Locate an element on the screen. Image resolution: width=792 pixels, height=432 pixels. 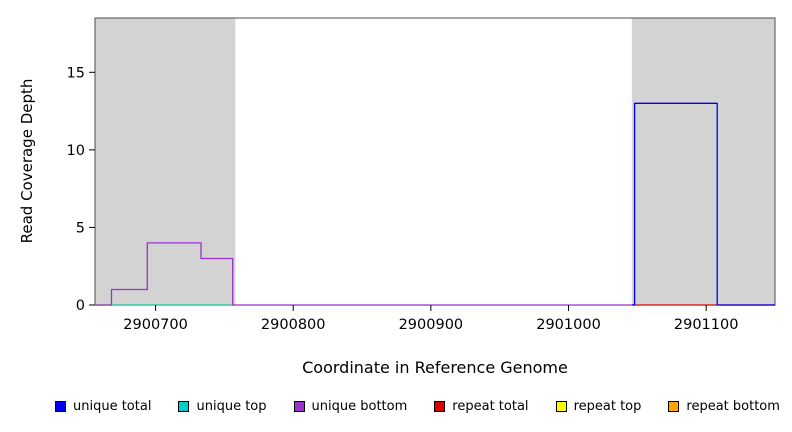
x-tick-label: 2901100 is located at coordinates (706, 325).